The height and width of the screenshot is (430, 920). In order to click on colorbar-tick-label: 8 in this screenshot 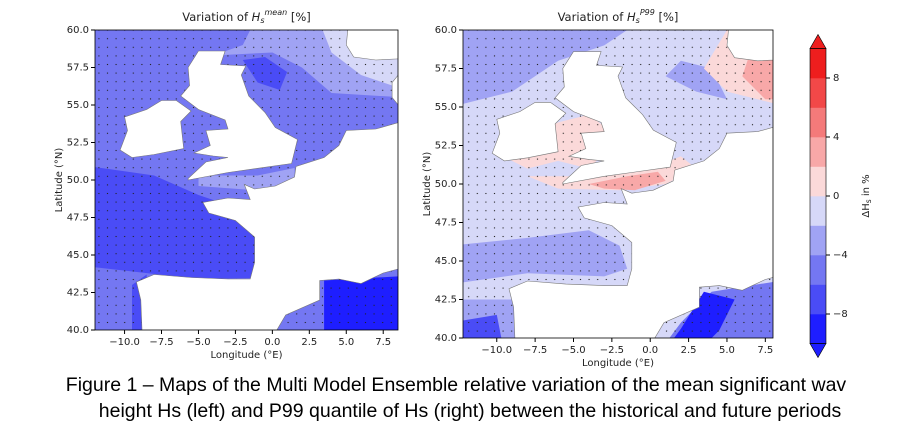, I will do `click(836, 78)`.